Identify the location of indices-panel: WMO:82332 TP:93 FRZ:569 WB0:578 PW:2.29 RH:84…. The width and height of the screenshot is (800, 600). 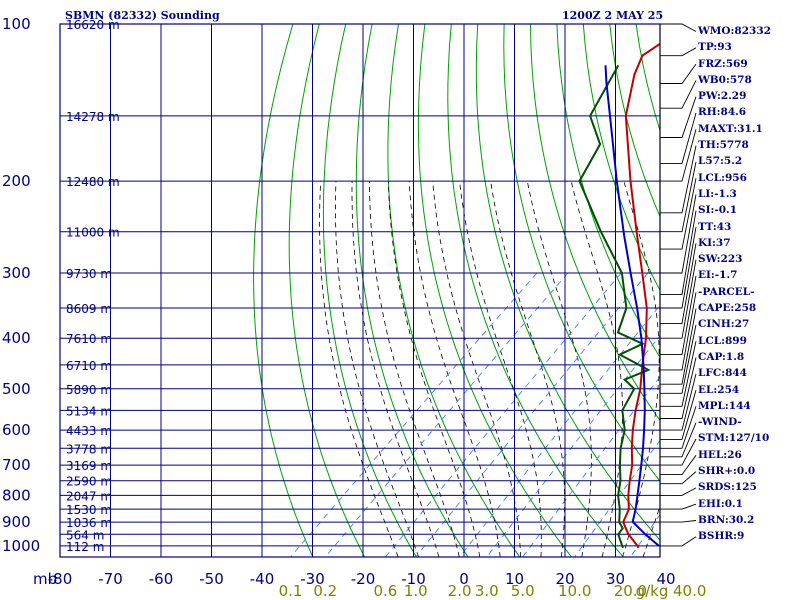
(734, 284).